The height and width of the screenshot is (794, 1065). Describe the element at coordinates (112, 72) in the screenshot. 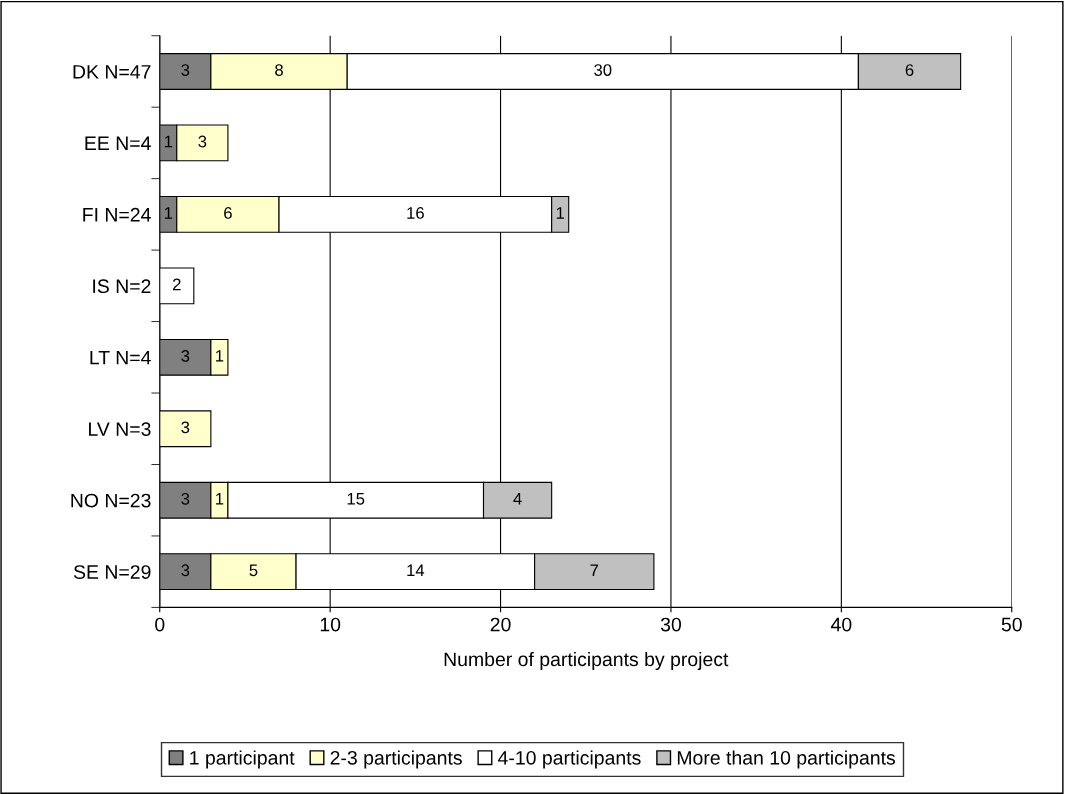

I see `y-tick-label: DK N=47` at that location.